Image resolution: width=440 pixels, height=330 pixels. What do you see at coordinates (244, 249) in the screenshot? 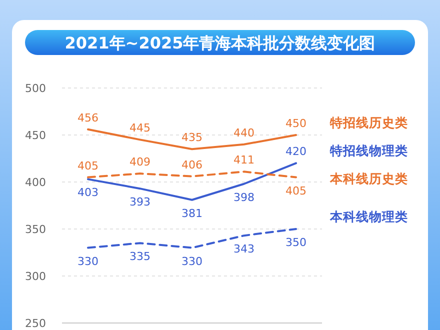
I see `data-label: 343` at bounding box center [244, 249].